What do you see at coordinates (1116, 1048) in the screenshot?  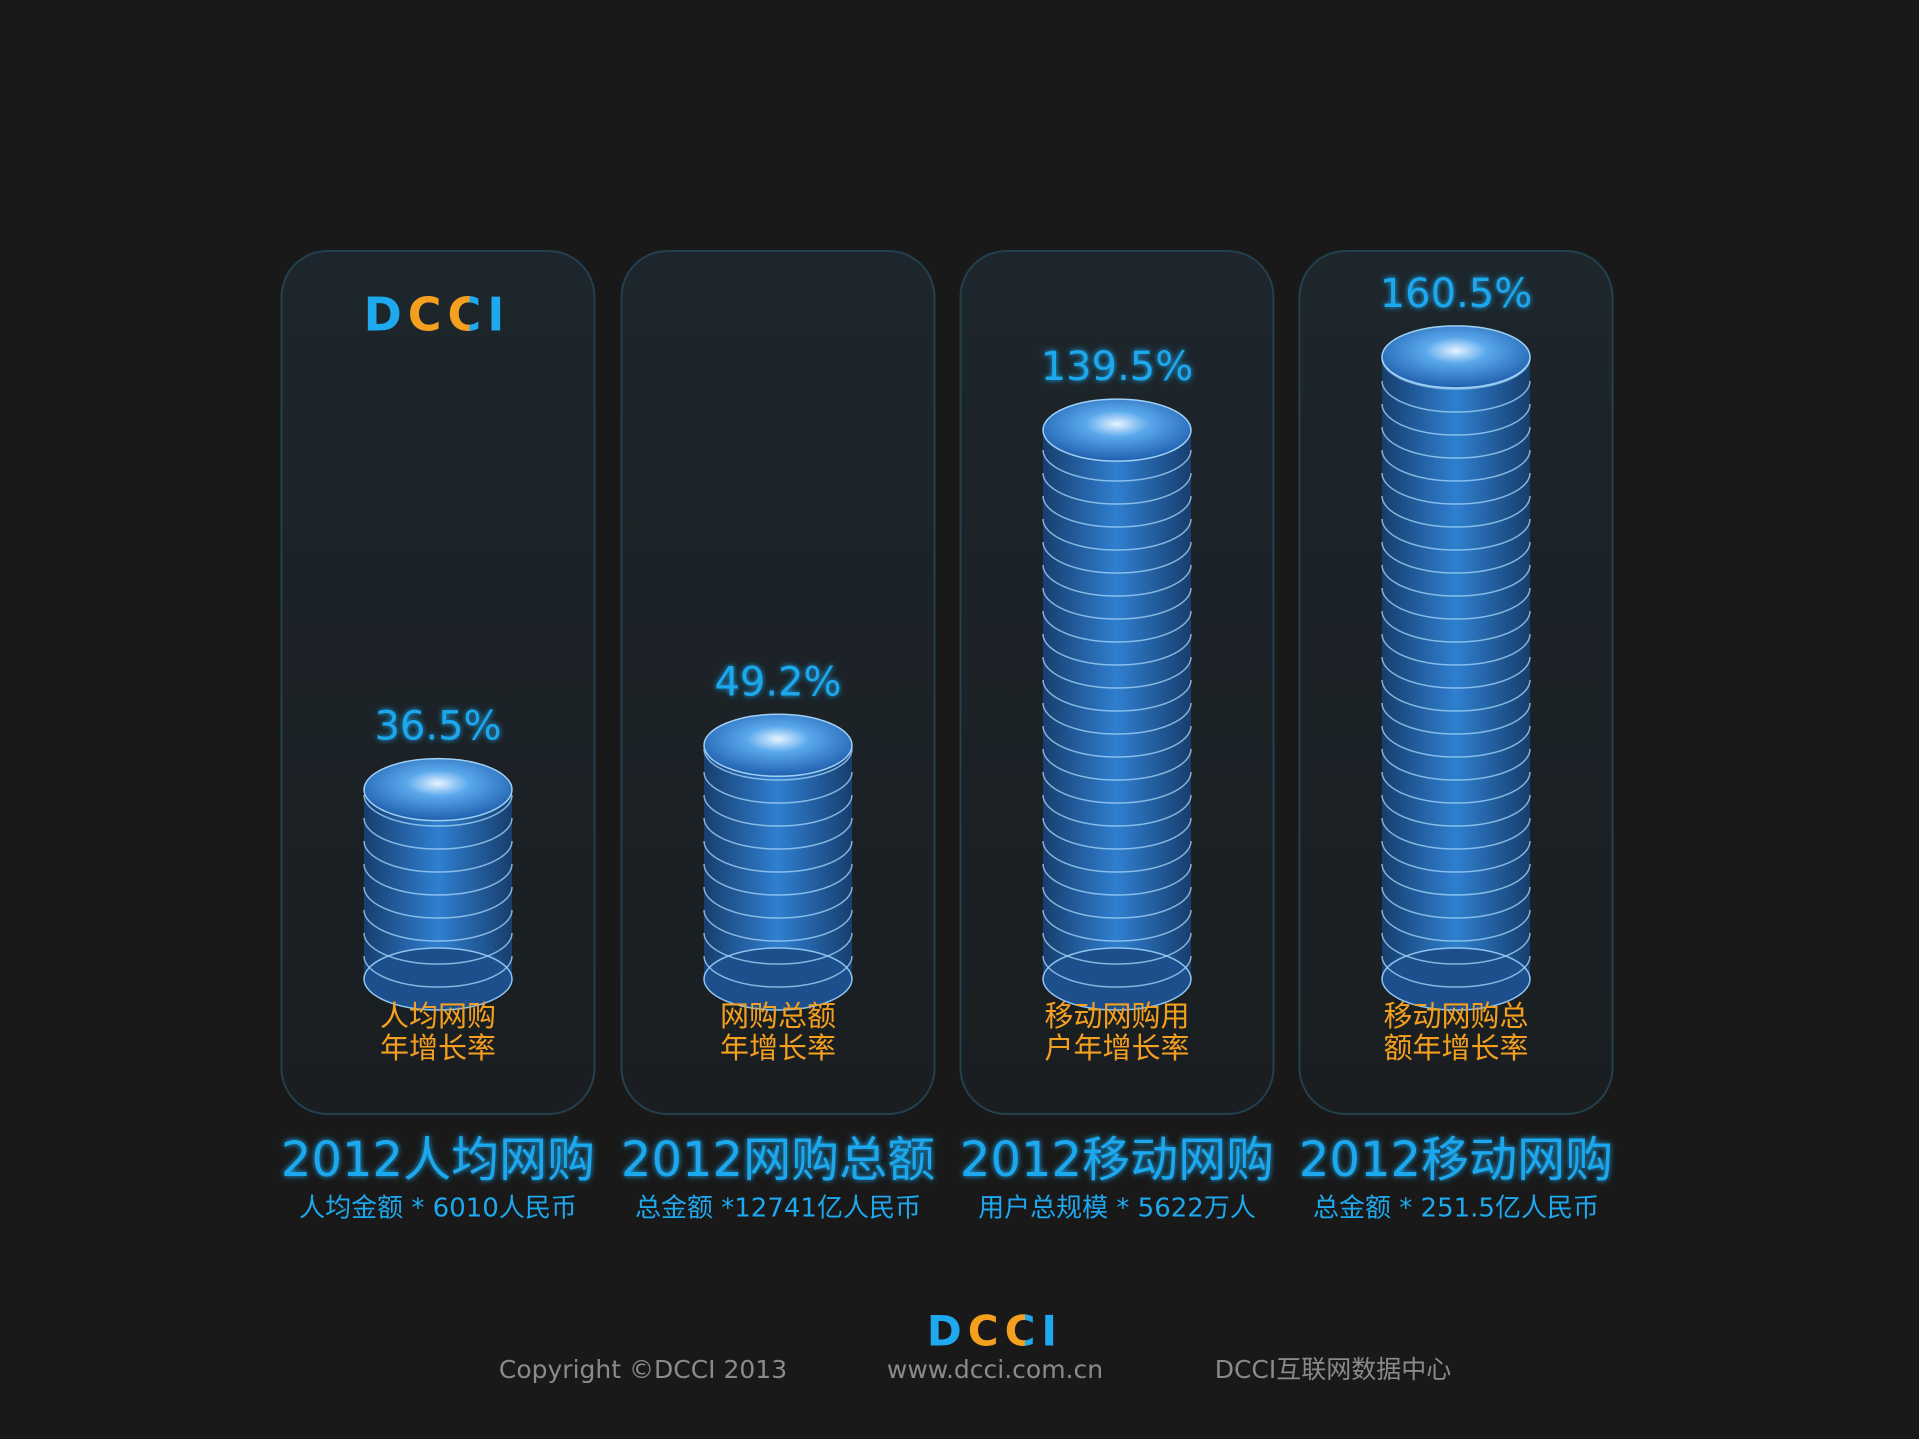 I see `category-label: 户年增长率` at bounding box center [1116, 1048].